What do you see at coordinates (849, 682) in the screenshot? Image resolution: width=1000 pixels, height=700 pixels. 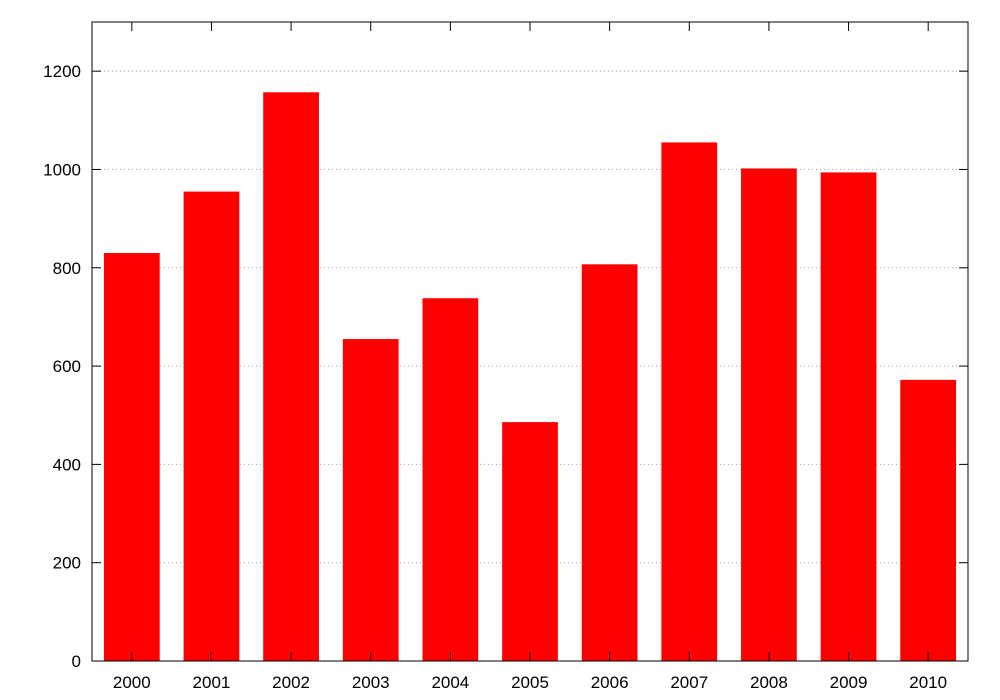 I see `x-tick-label: 2009` at bounding box center [849, 682].